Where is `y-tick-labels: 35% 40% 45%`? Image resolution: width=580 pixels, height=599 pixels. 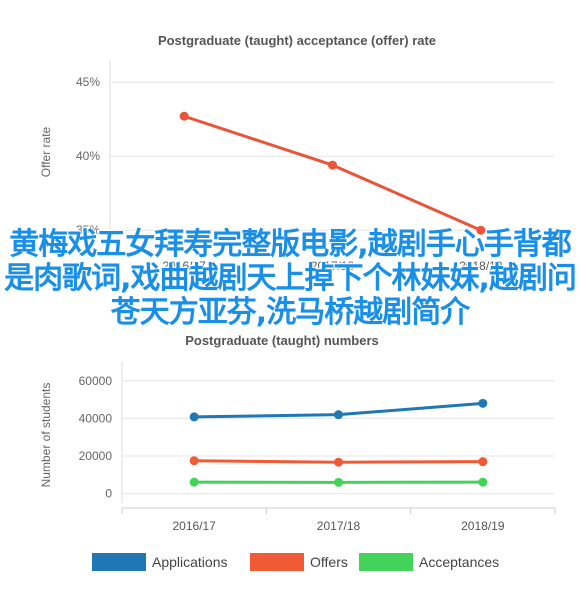 y-tick-labels: 35% 40% 45% is located at coordinates (88, 156).